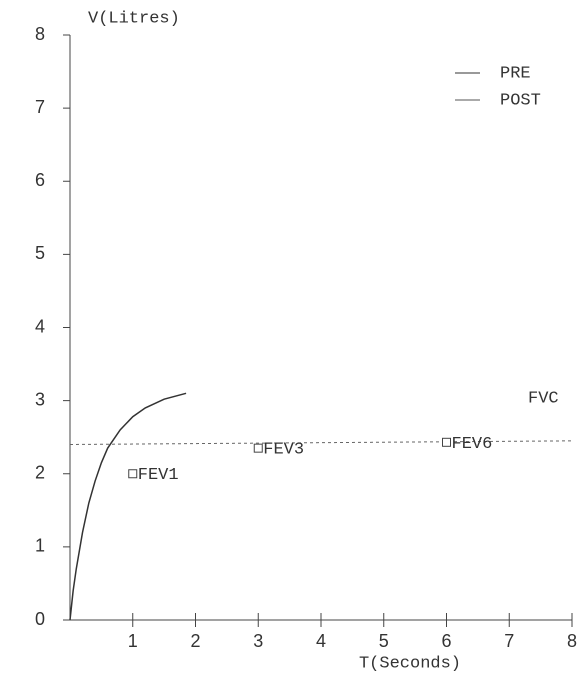 The width and height of the screenshot is (579, 677). I want to click on y-axis-label: V(Litres), so click(134, 18).